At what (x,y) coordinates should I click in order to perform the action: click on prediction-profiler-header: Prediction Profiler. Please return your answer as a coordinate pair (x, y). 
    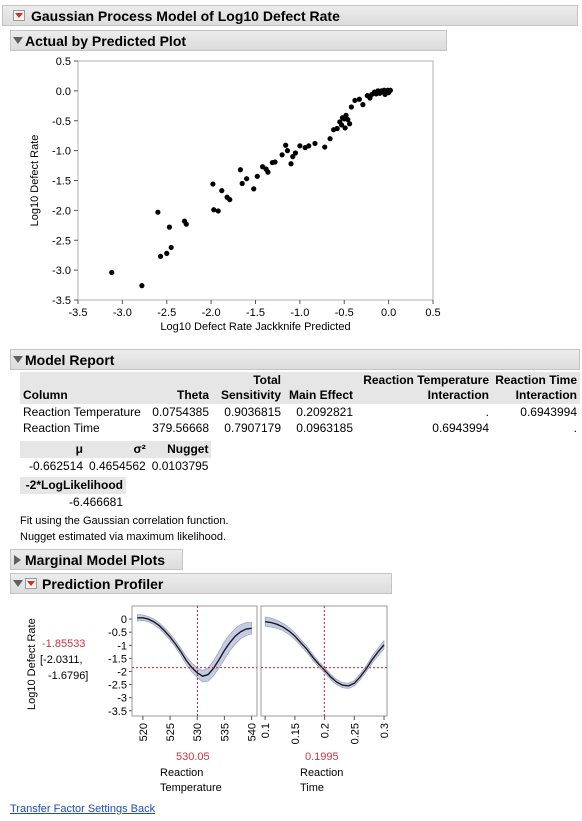
    Looking at the image, I should click on (201, 583).